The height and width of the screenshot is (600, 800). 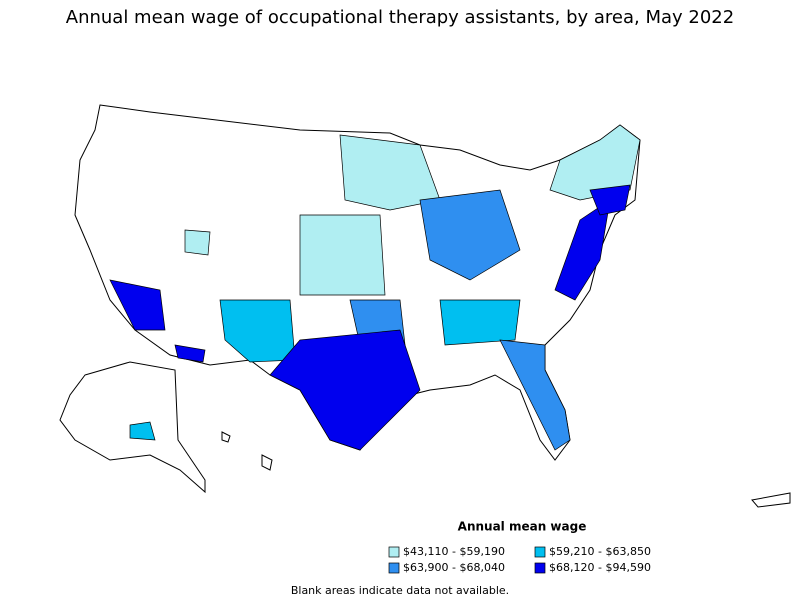 What do you see at coordinates (454, 551) in the screenshot?
I see `legend-label: $43,110 - $59,190` at bounding box center [454, 551].